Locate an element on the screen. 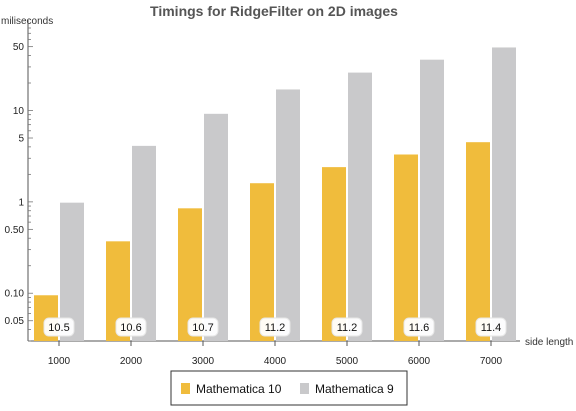  y-tick-label: 10 is located at coordinates (19, 111).